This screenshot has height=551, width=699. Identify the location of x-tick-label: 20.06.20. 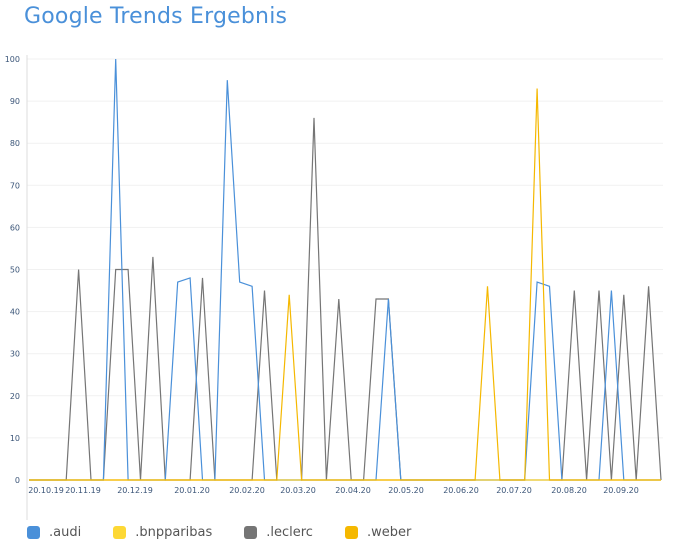
(461, 490).